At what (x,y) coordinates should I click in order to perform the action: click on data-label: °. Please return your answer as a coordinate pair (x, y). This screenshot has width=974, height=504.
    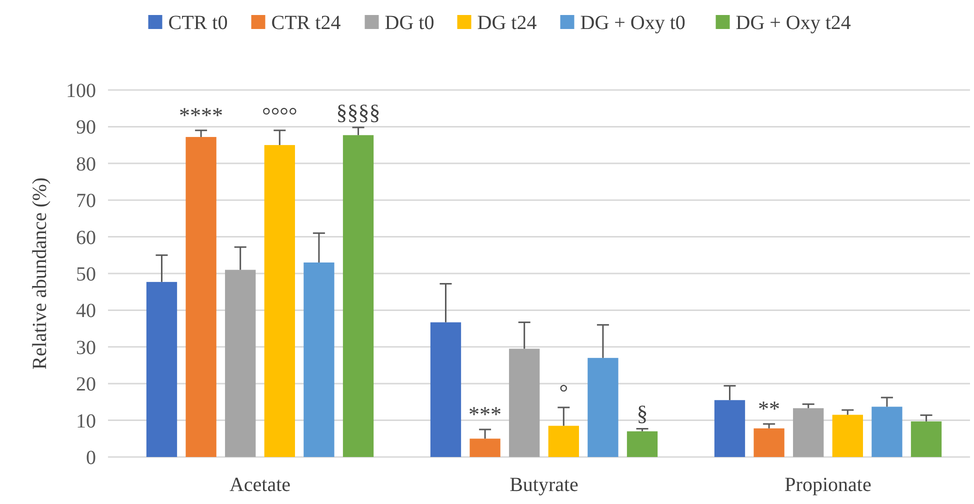
    Looking at the image, I should click on (563, 391).